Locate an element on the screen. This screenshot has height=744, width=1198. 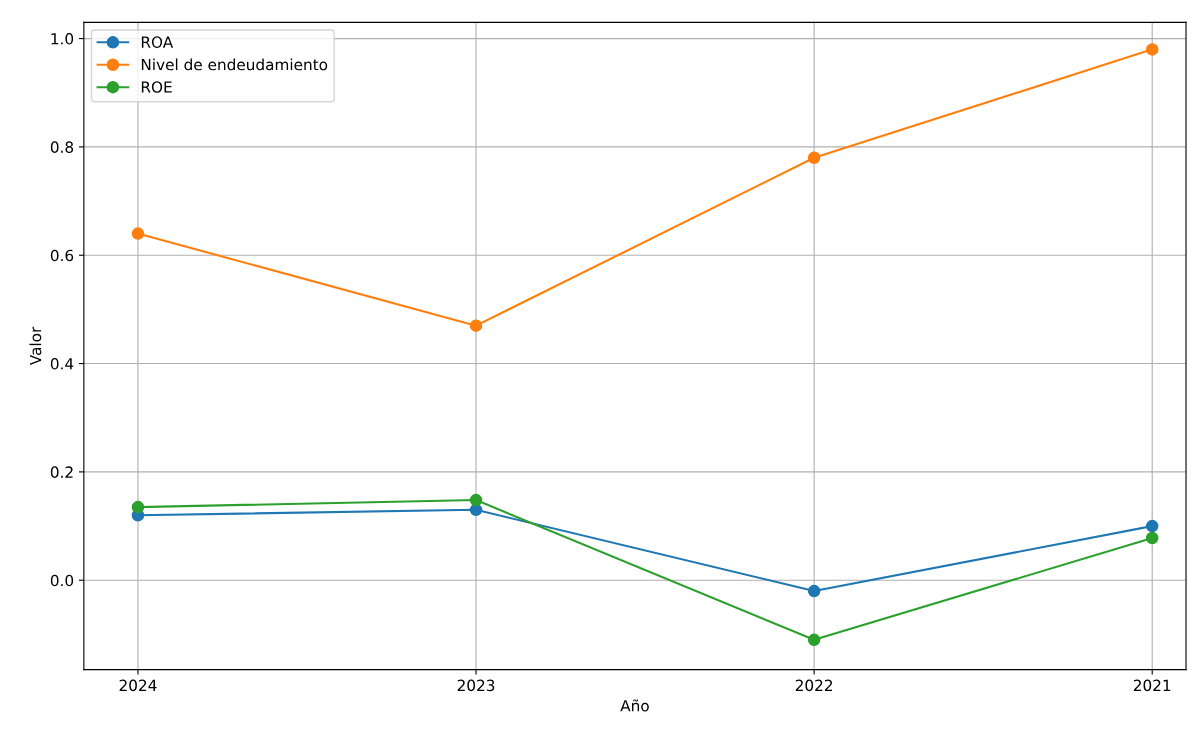
y-tick-label: 1.0 is located at coordinates (62, 39).